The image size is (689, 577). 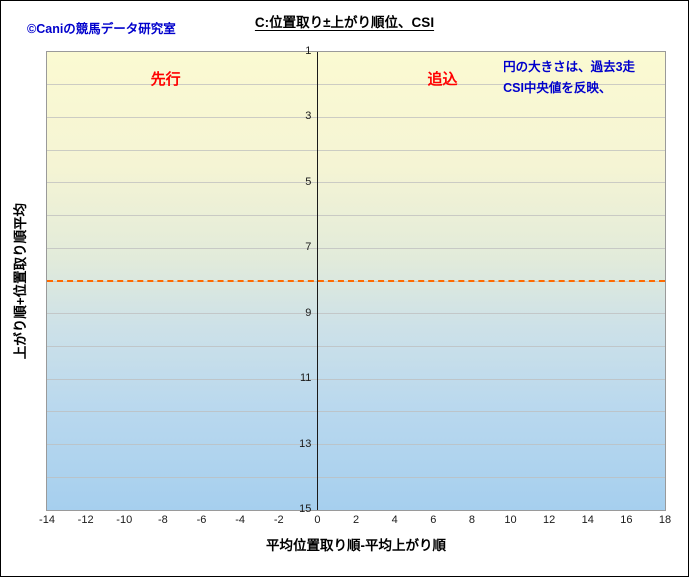 I want to click on y-tick-label: 9, so click(x=308, y=312).